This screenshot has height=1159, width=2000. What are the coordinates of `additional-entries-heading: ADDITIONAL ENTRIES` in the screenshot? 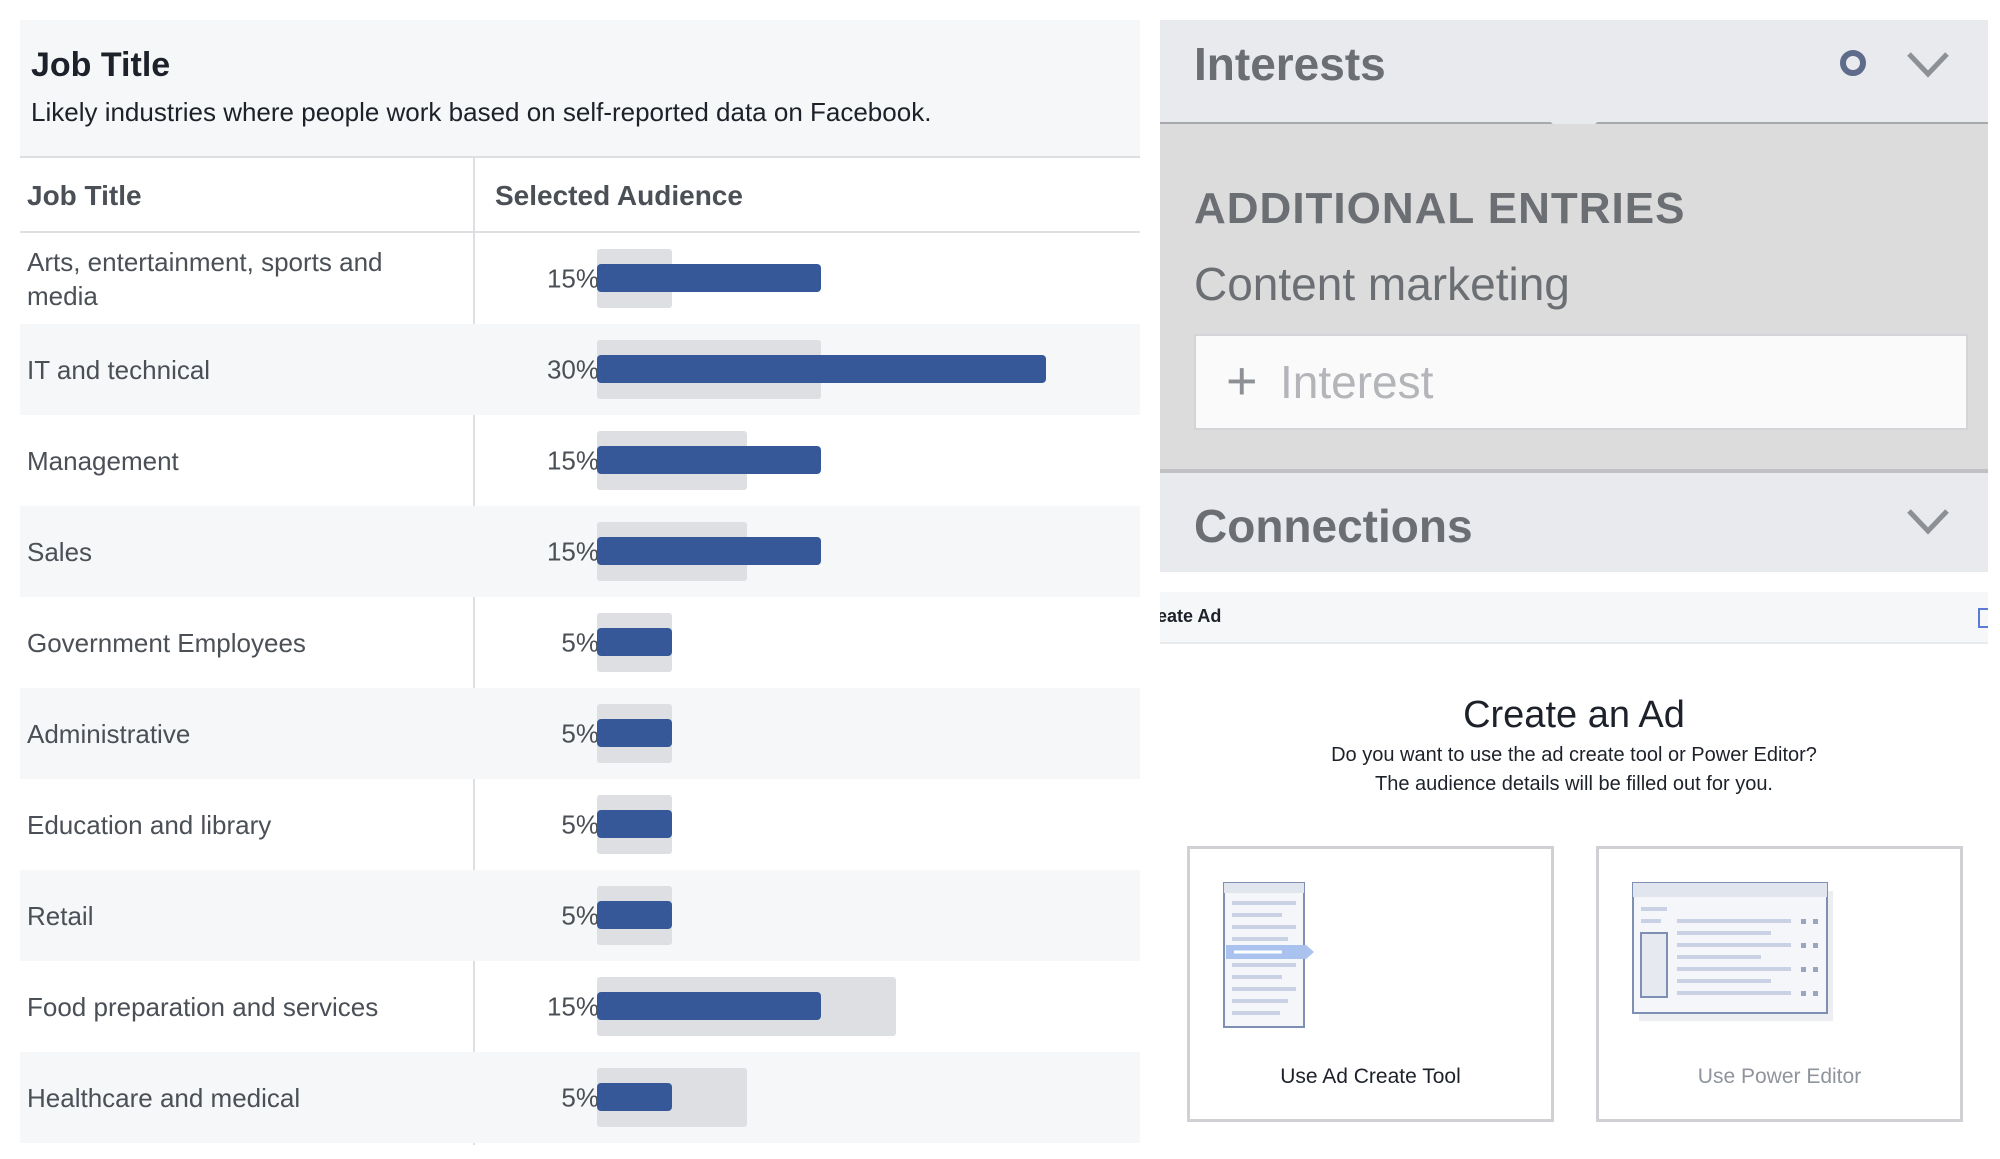 It's located at (1440, 208).